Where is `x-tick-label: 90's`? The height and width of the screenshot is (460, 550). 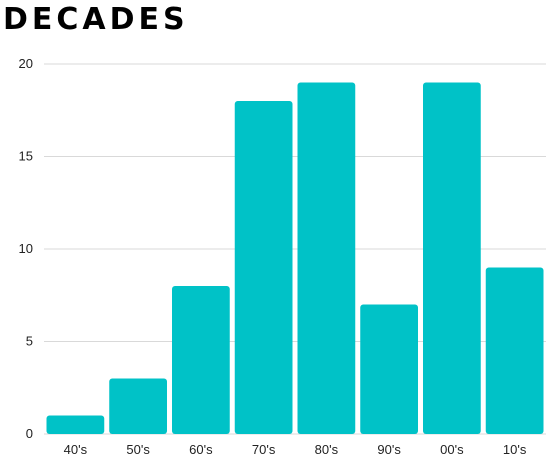 x-tick-label: 90's is located at coordinates (389, 449).